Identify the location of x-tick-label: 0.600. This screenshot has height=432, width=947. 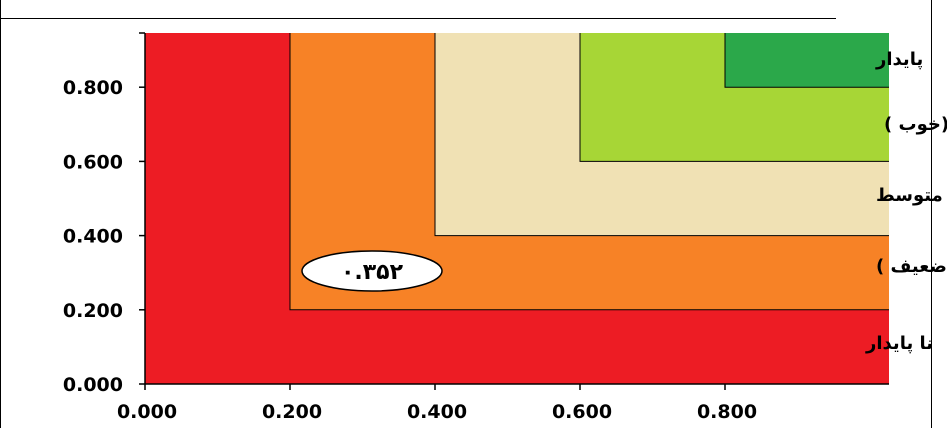
(582, 412).